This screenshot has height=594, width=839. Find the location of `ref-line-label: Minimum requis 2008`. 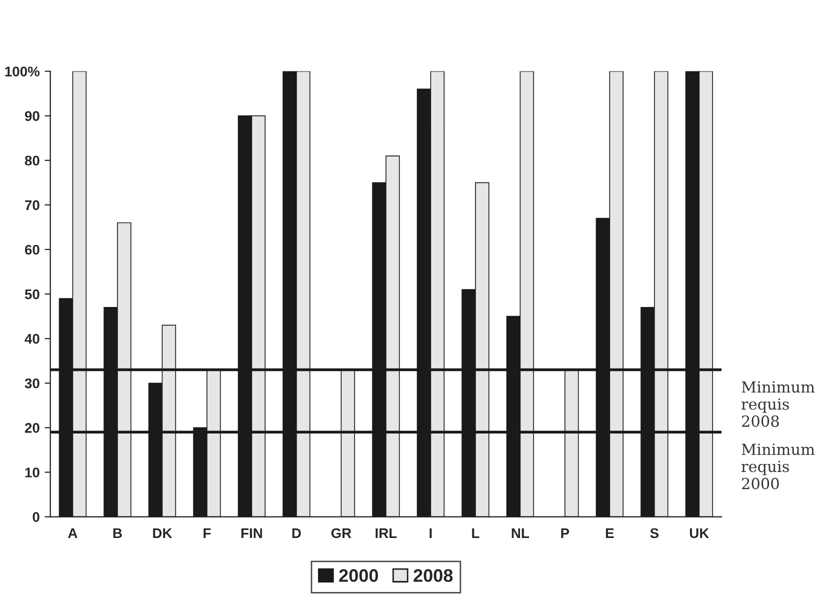

ref-line-label: Minimum requis 2008 is located at coordinates (778, 404).